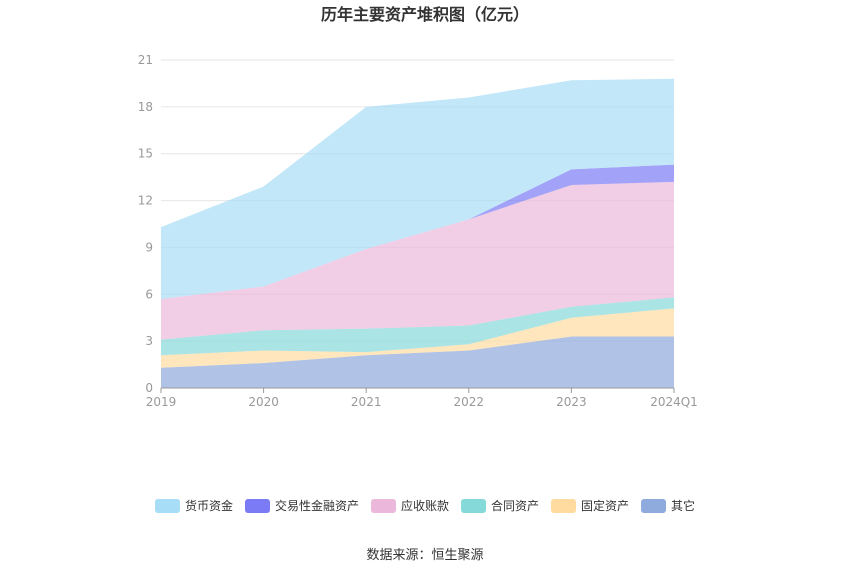 The height and width of the screenshot is (575, 850). What do you see at coordinates (469, 402) in the screenshot?
I see `x-tick-label: 2022` at bounding box center [469, 402].